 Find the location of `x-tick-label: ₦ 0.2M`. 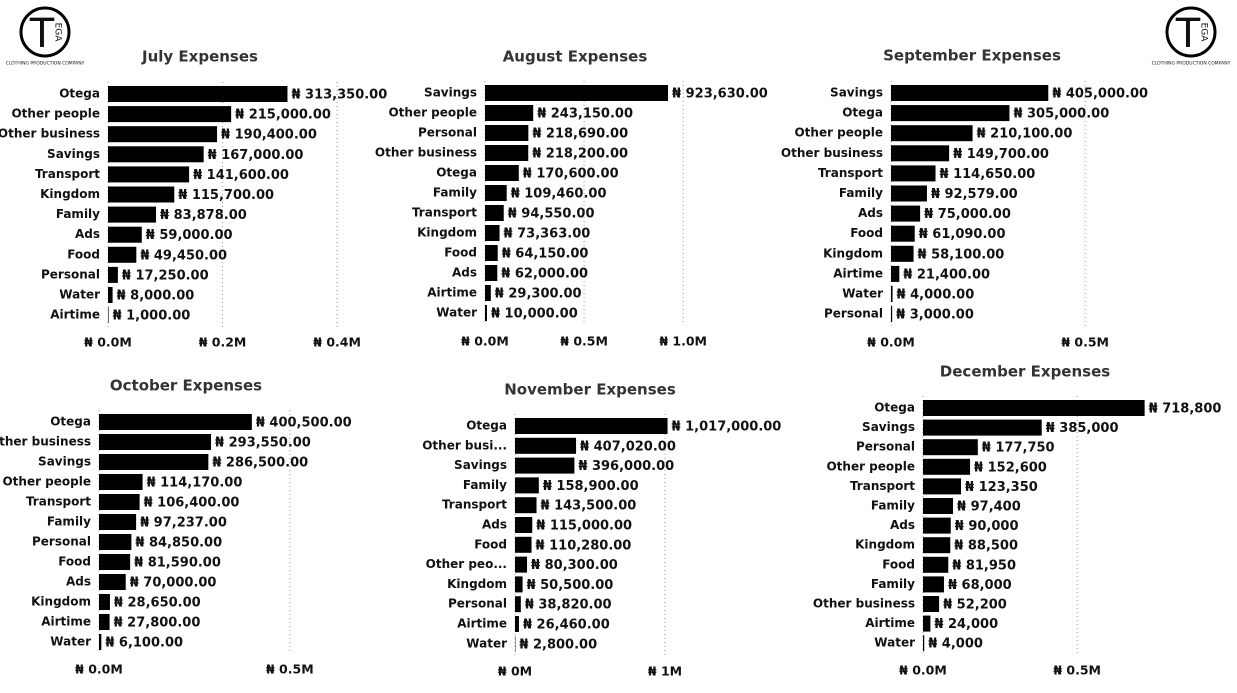

x-tick-label: ₦ 0.2M is located at coordinates (223, 342).